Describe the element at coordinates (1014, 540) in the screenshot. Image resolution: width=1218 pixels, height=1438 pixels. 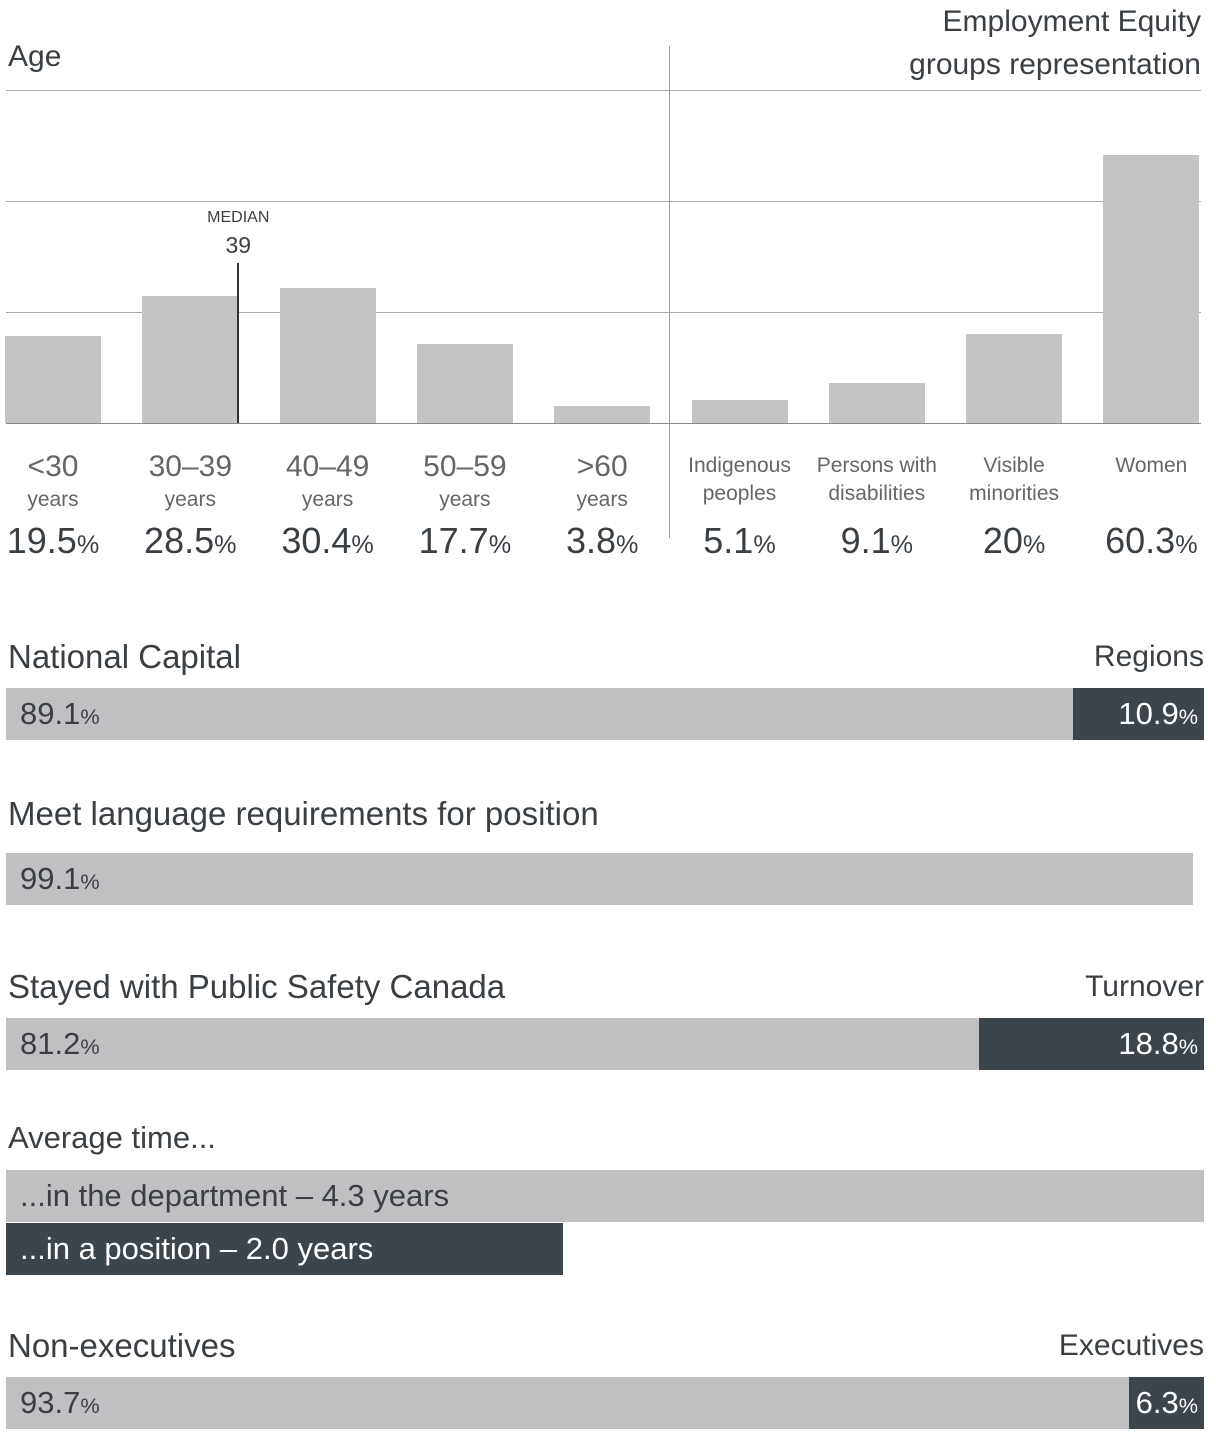
I see `value-label: 20%` at that location.